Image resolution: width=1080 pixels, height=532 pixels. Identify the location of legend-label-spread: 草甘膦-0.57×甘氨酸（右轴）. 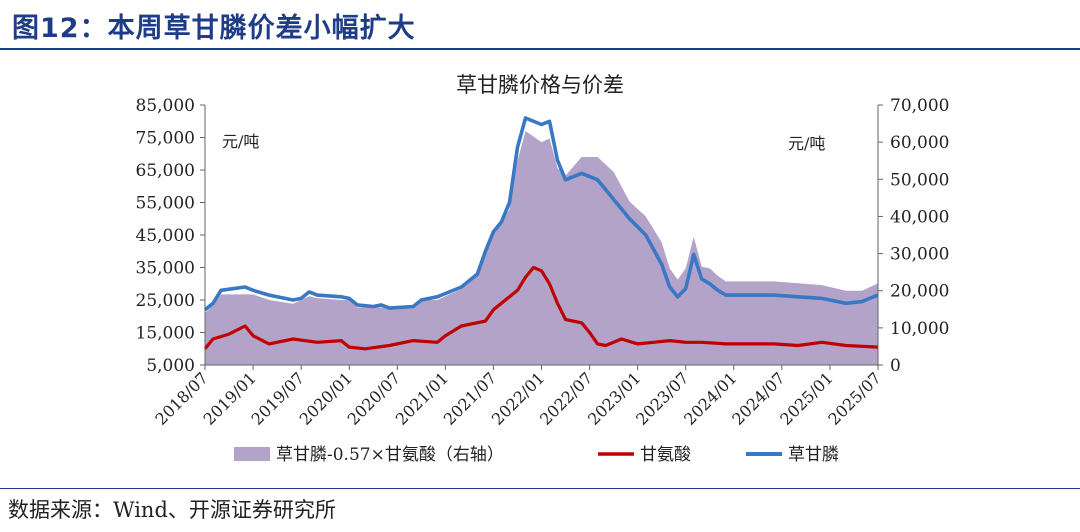
(390, 455).